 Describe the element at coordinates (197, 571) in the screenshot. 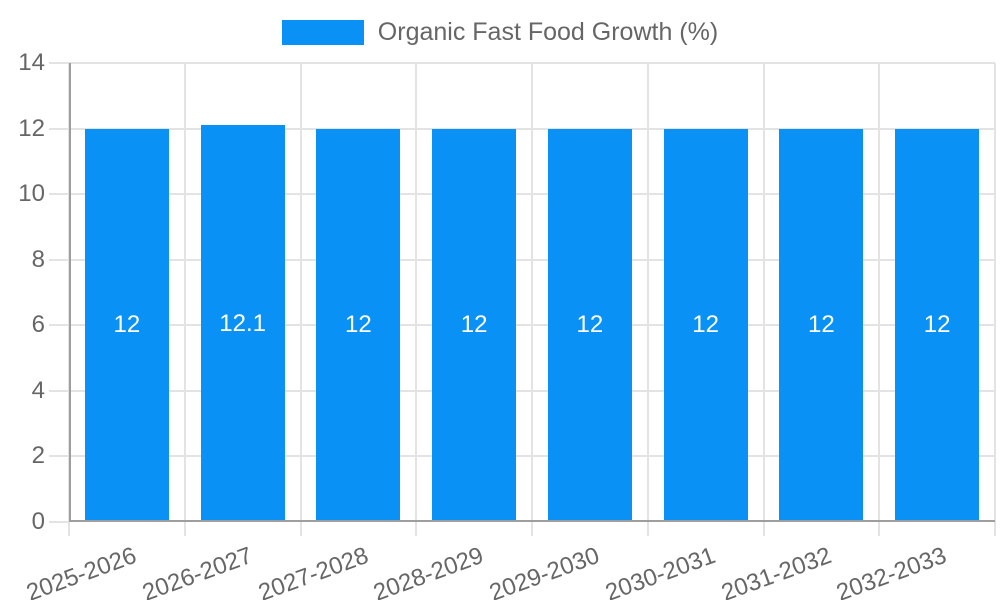

I see `x-tick-label: 2026-2027` at that location.